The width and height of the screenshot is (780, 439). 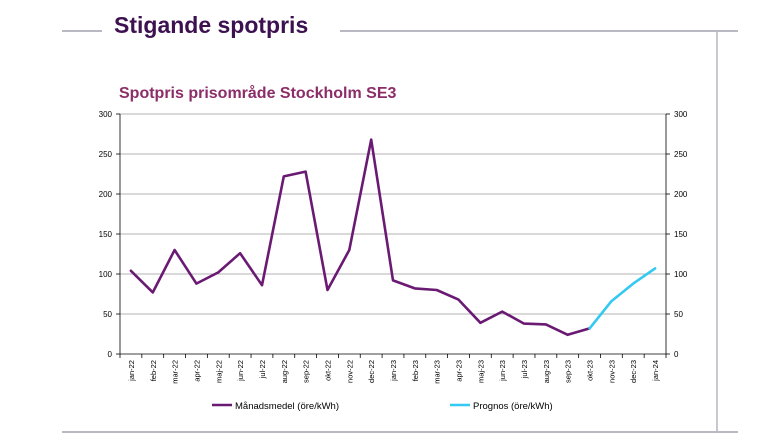 I want to click on y-tick-label-left: 250, so click(x=106, y=154).